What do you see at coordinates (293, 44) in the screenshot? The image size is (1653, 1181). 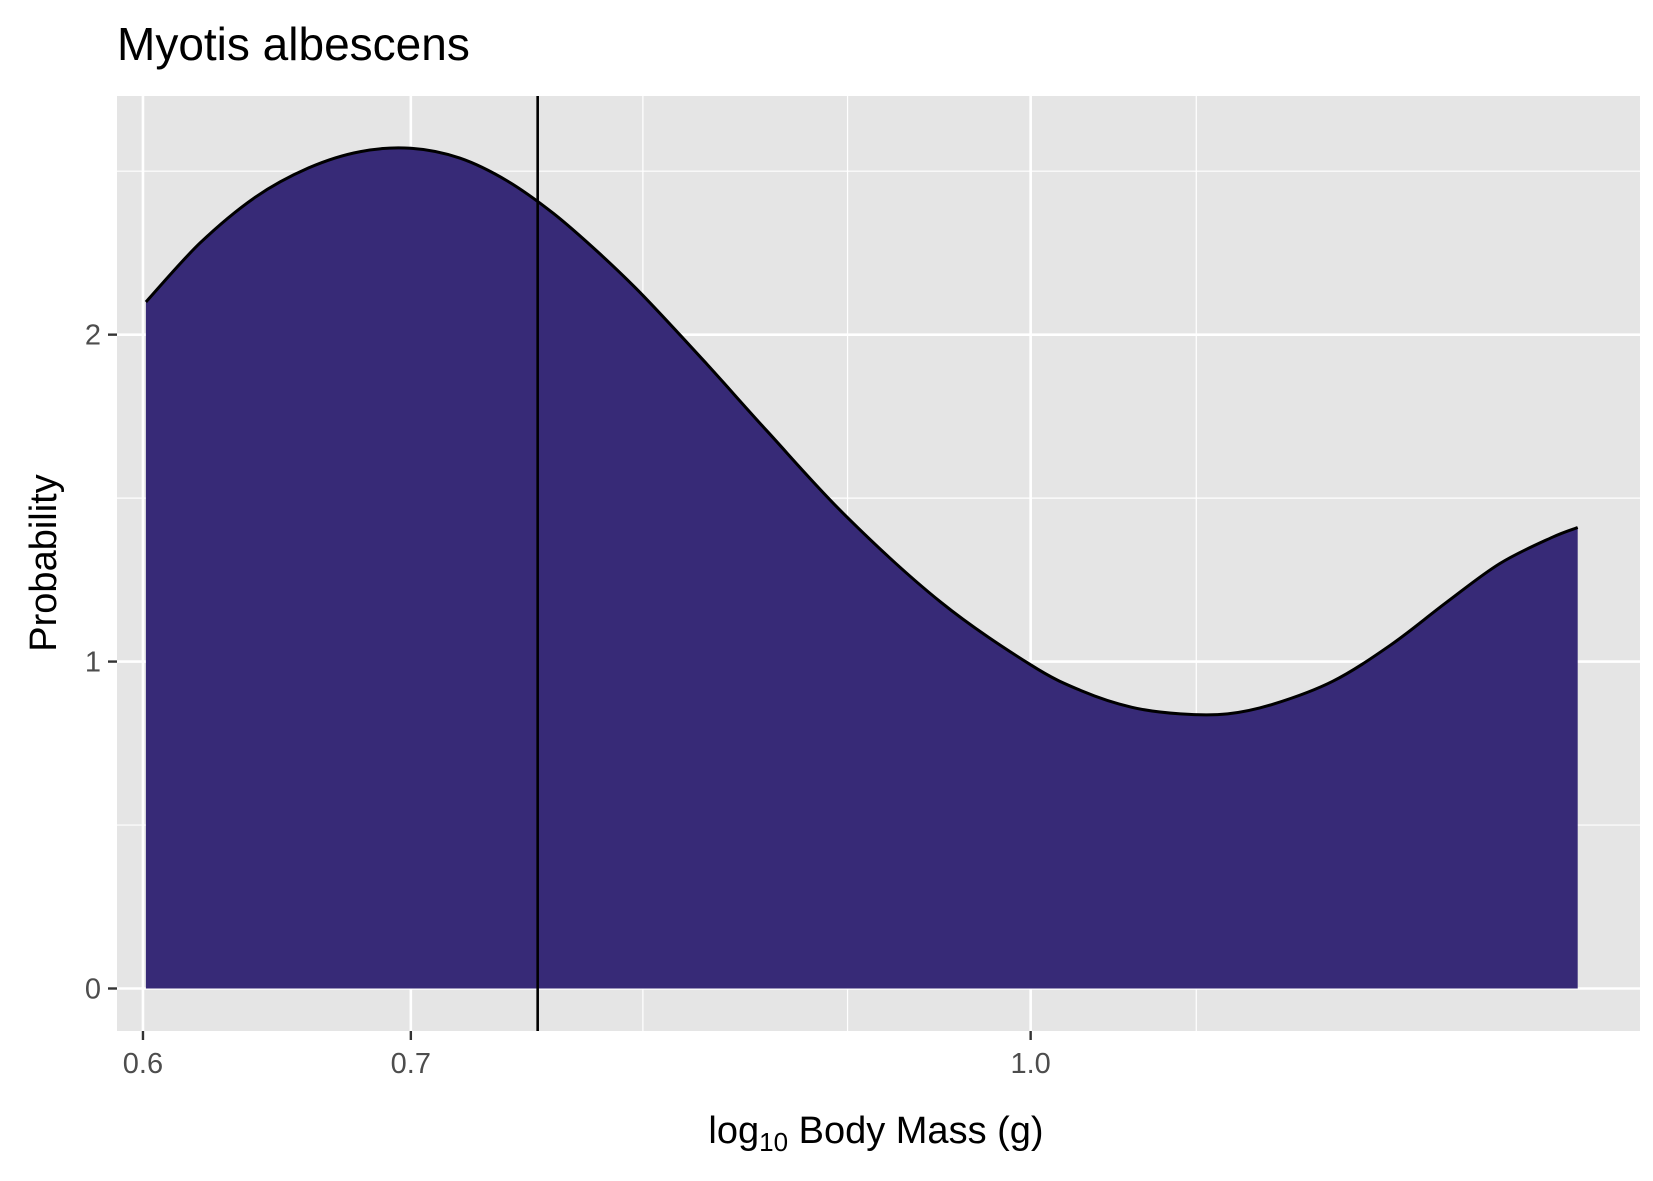 I see `chart-title: Myotis albescens` at bounding box center [293, 44].